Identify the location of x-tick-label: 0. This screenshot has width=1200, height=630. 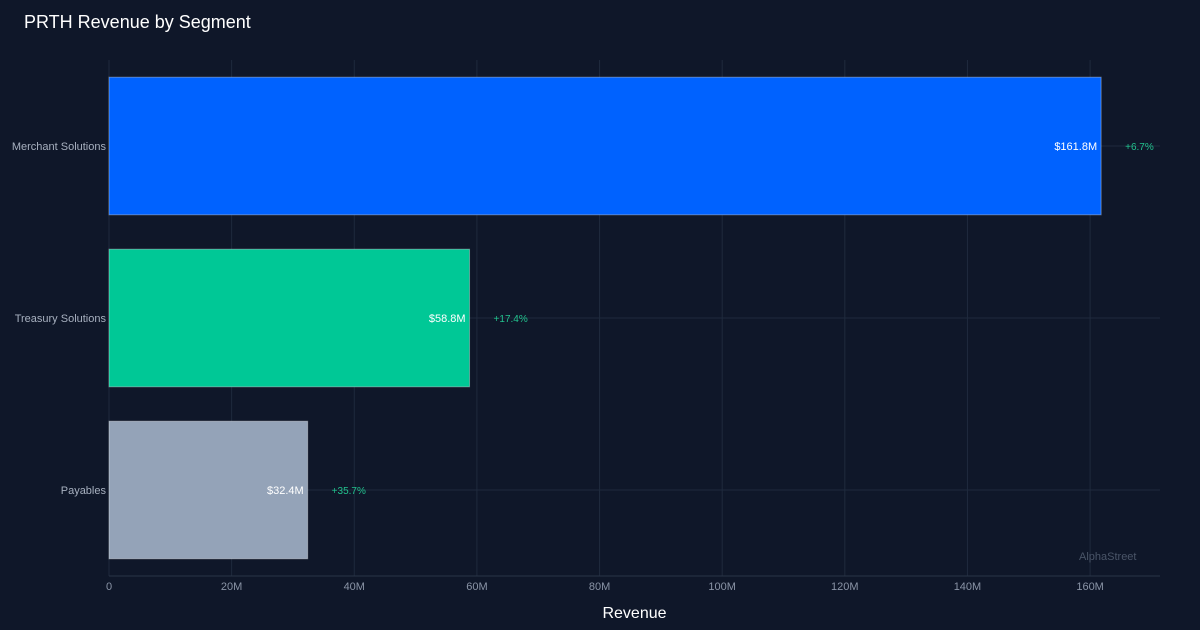
(109, 587).